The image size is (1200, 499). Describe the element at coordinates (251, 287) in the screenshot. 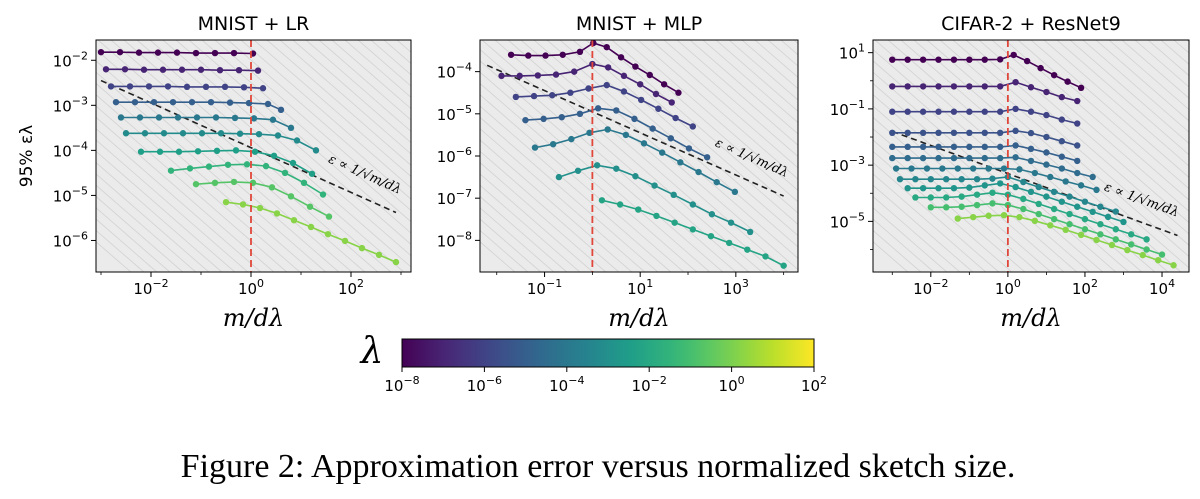

I see `x-tick-label: 10⁰` at that location.